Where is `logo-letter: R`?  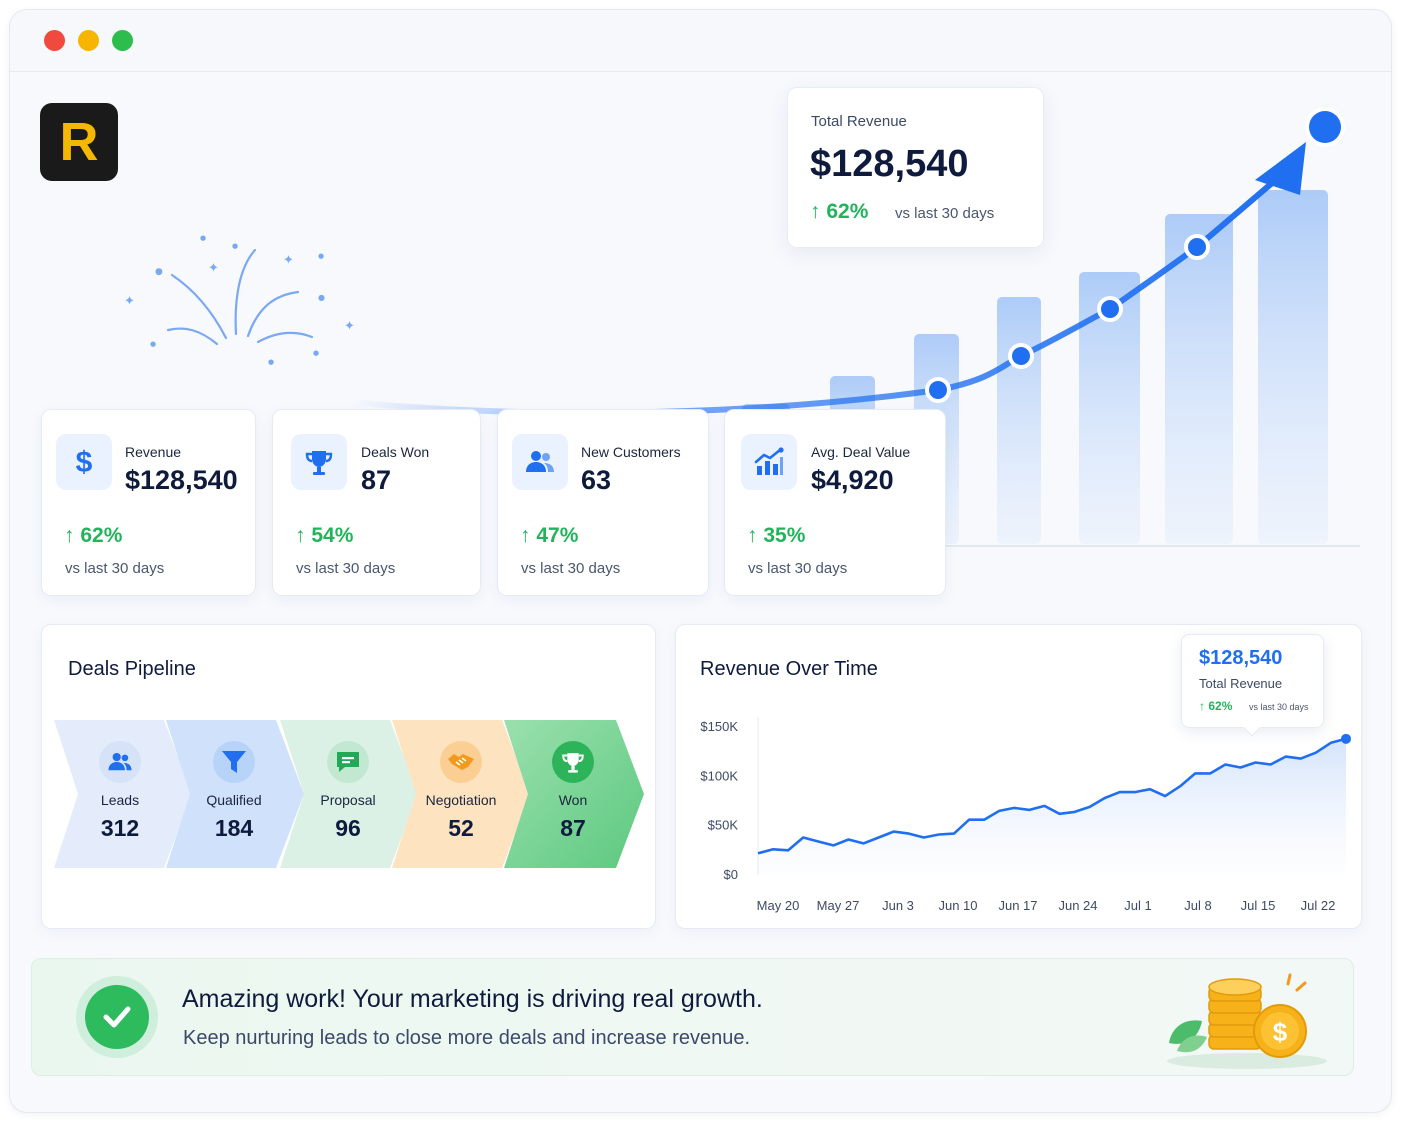
logo-letter: R is located at coordinates (79, 142).